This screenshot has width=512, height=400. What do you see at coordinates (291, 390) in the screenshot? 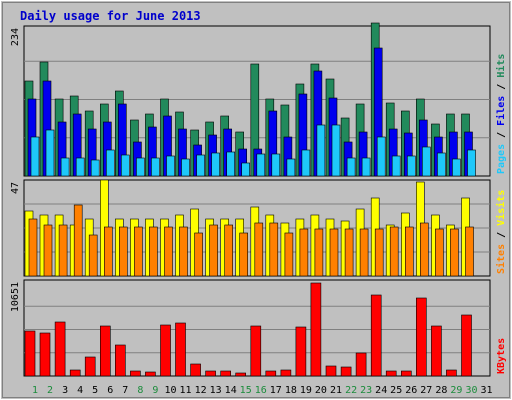
I see `x-tick-label-day-18: 18` at bounding box center [291, 390].